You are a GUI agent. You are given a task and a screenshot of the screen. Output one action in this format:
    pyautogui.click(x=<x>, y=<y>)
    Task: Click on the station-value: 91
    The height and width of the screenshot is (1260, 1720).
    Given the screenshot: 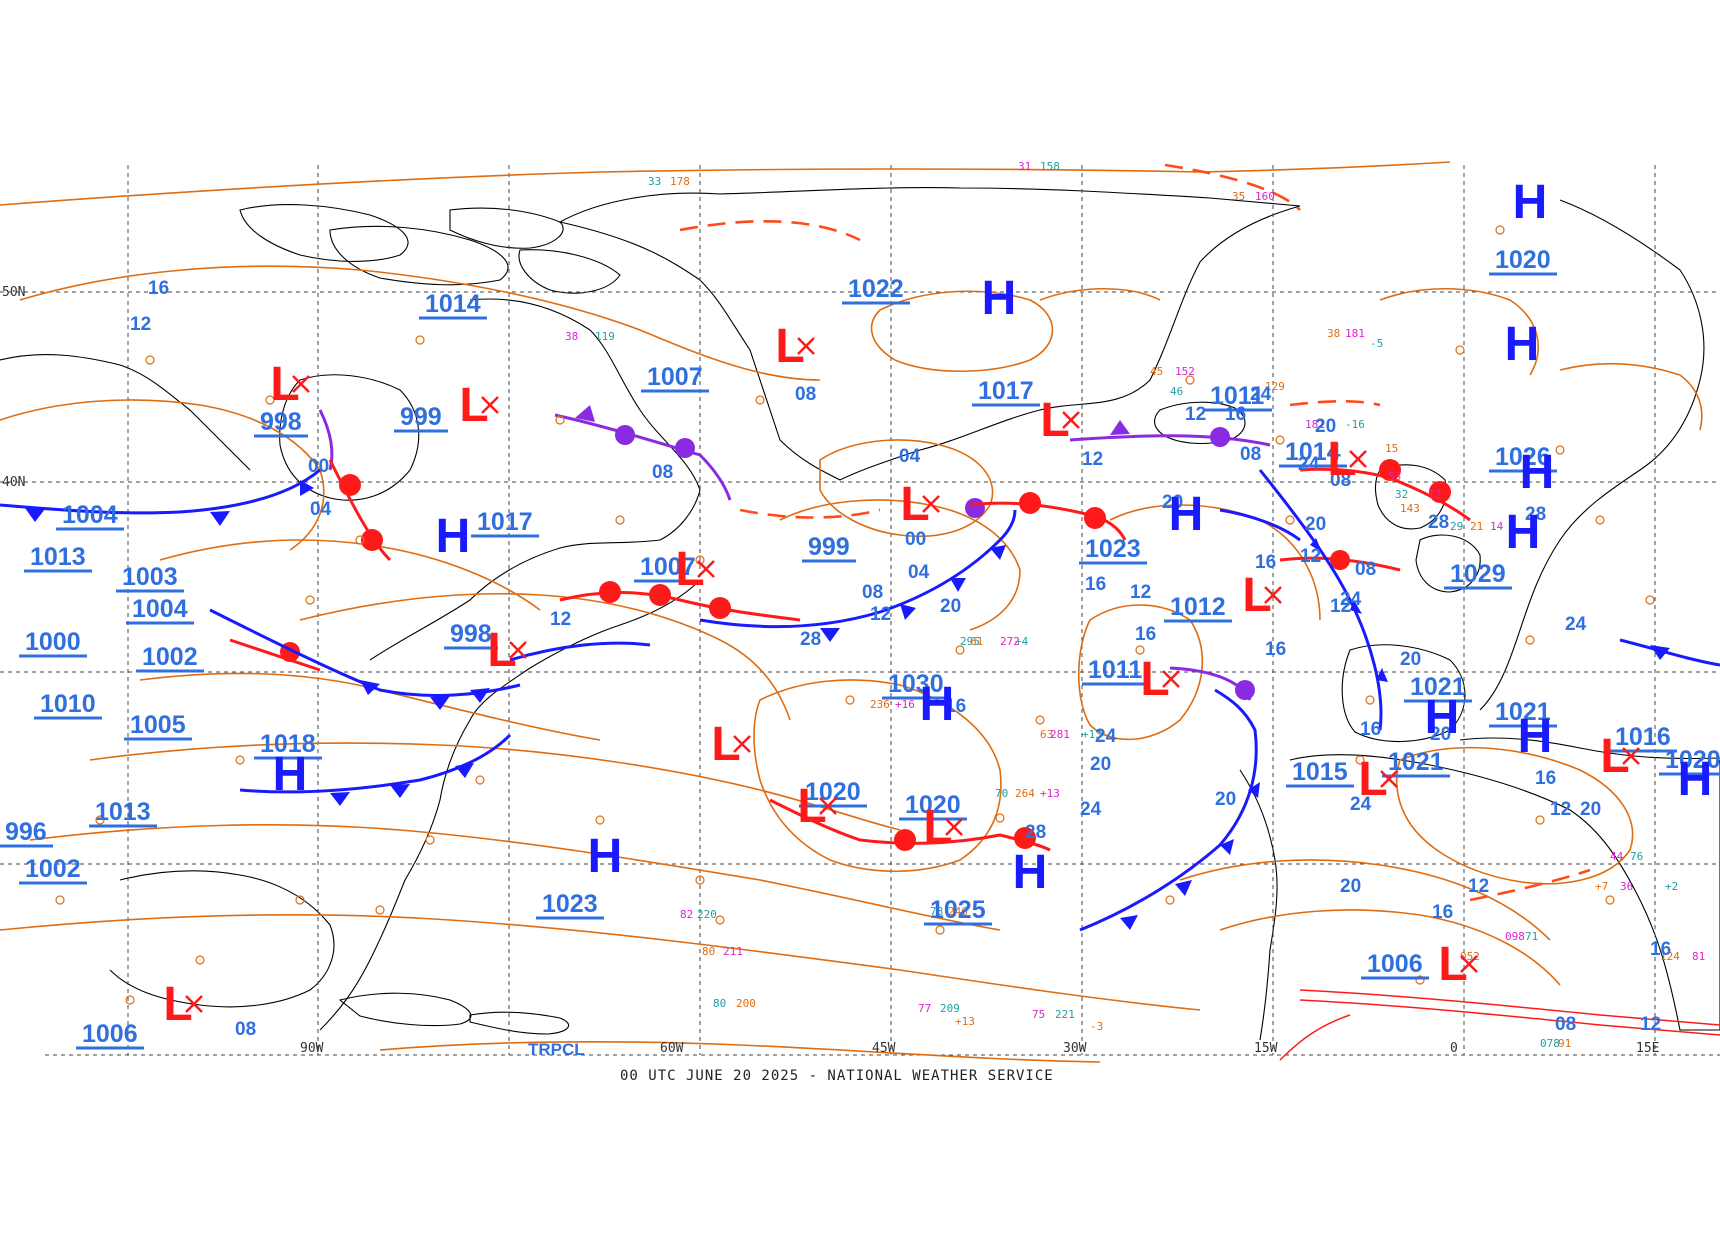 What is the action you would take?
    pyautogui.click(x=1564, y=1043)
    